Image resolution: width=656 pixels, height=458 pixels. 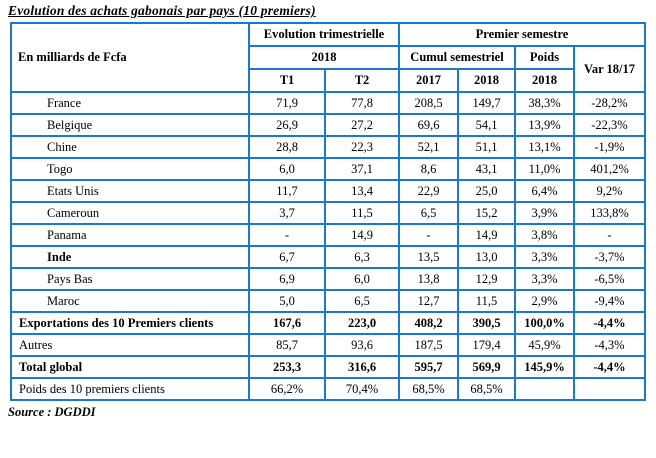 I want to click on row-label: France, so click(x=130, y=103).